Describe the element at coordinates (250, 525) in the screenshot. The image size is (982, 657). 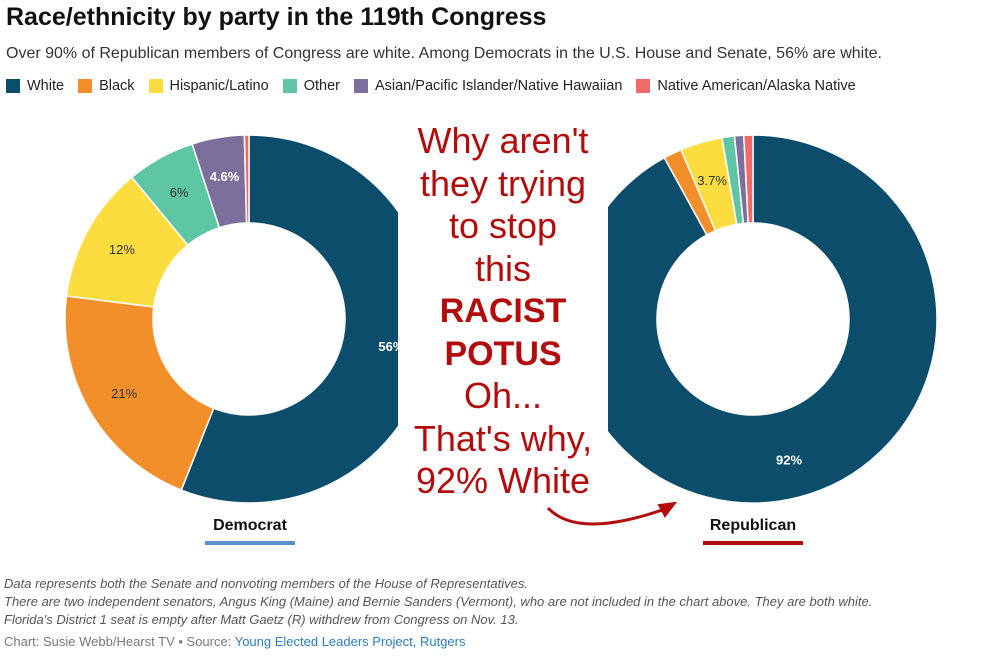
I see `party-label-democrat: Democrat` at that location.